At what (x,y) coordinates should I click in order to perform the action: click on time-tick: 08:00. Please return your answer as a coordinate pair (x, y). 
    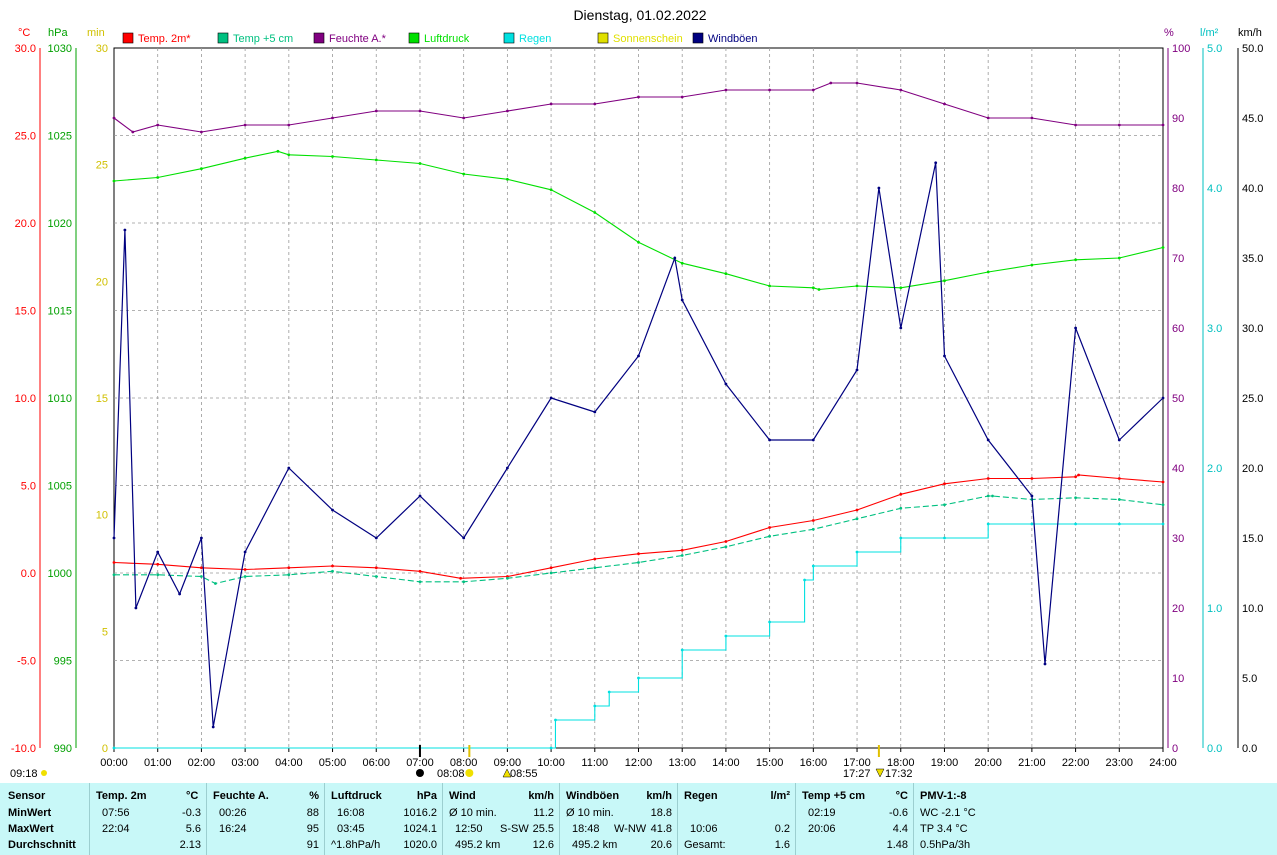
    Looking at the image, I should click on (464, 763).